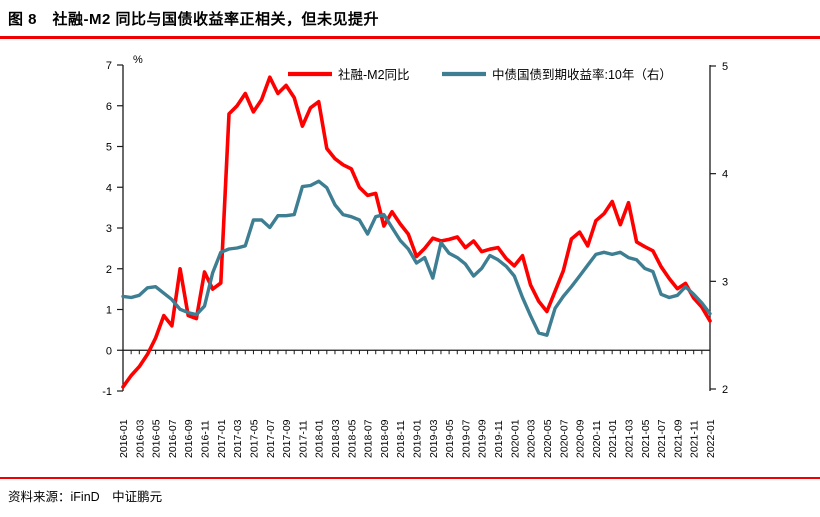 This screenshot has width=820, height=517. Describe the element at coordinates (662, 438) in the screenshot. I see `x-tick-label: 2021-07` at that location.